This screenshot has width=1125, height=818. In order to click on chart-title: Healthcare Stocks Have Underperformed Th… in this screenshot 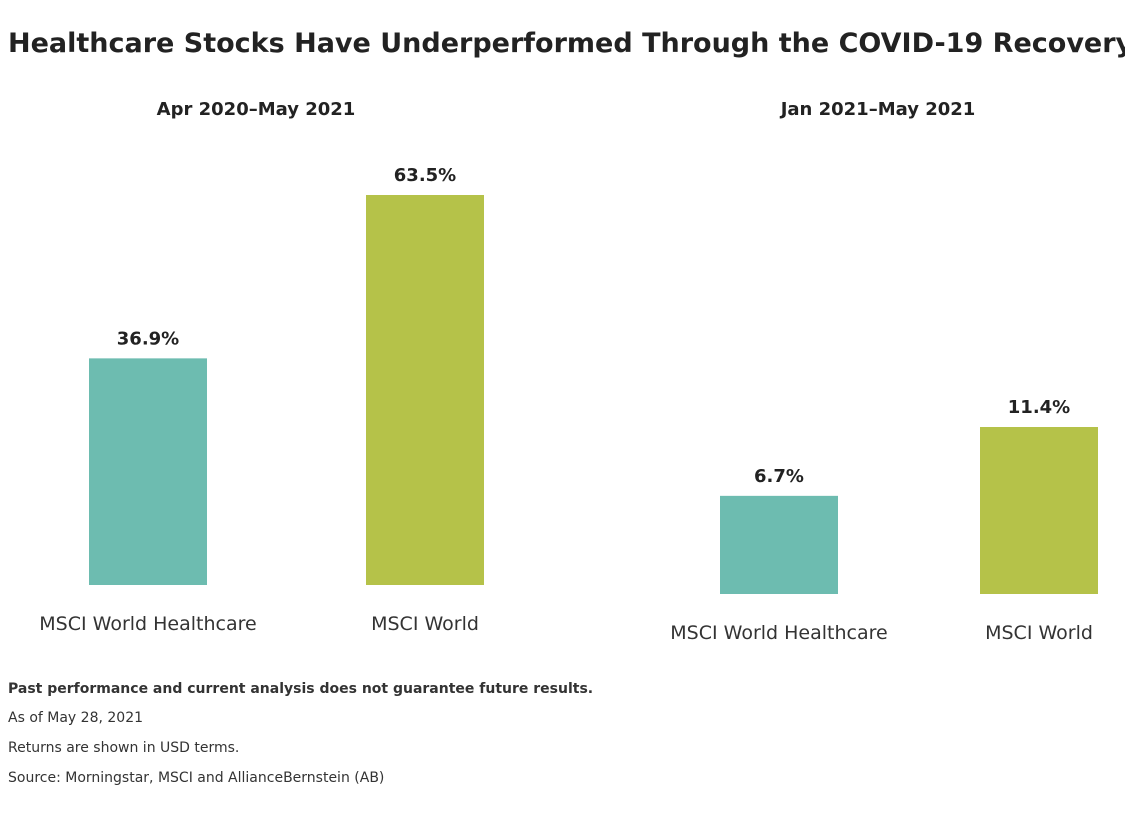, I will do `click(566, 43)`.